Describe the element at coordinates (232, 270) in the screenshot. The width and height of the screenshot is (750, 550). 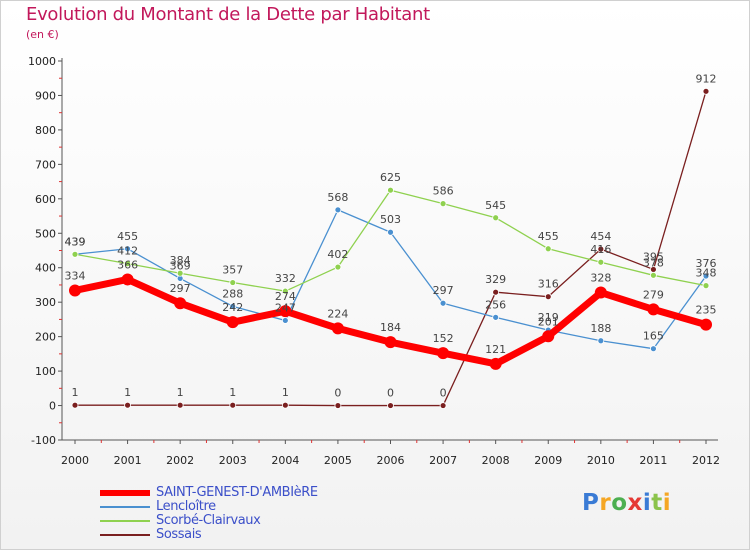
I see `data-label: 357` at that location.